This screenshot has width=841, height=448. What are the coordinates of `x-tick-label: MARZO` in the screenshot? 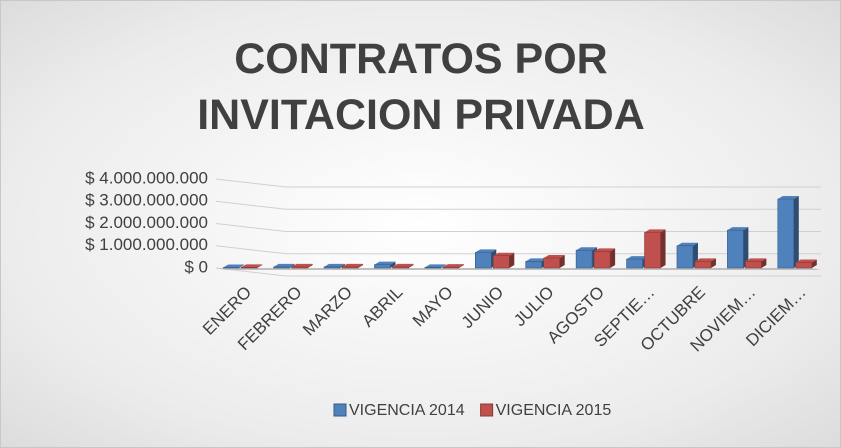 It's located at (327, 311).